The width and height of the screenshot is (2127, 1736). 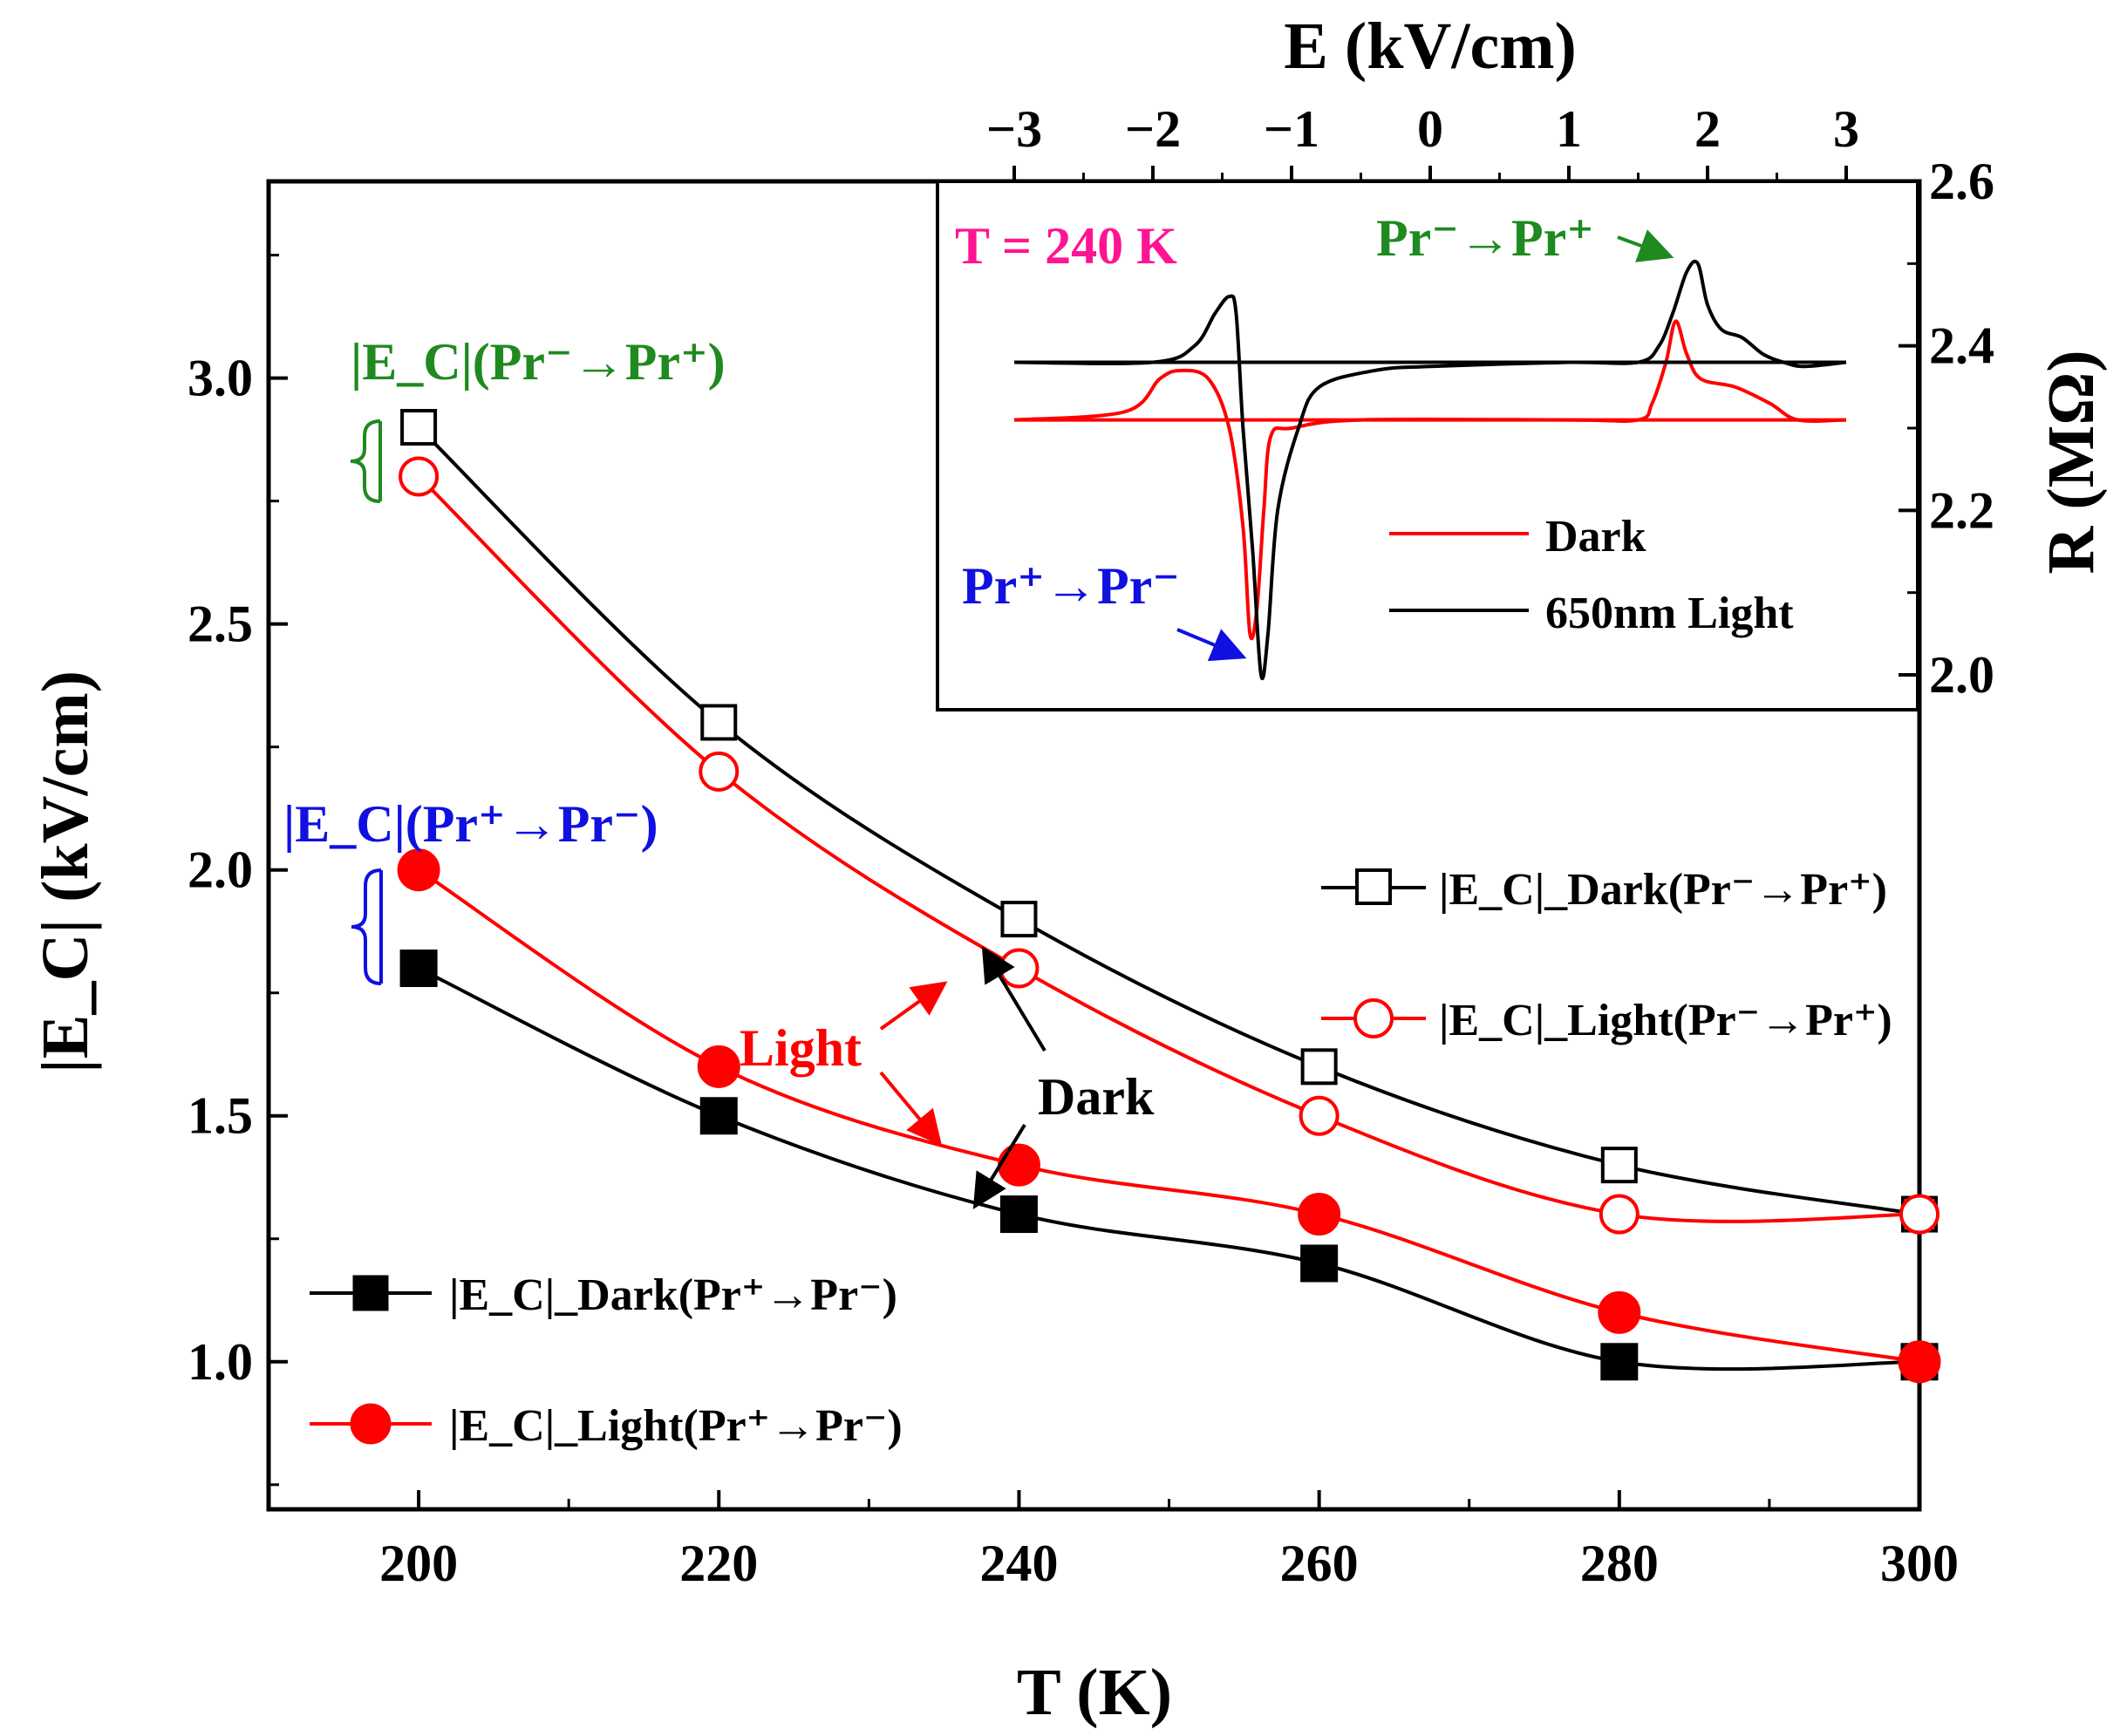 I want to click on label-group-bottom: |E_C|(Pr⁺→Pr⁻), so click(x=470, y=824).